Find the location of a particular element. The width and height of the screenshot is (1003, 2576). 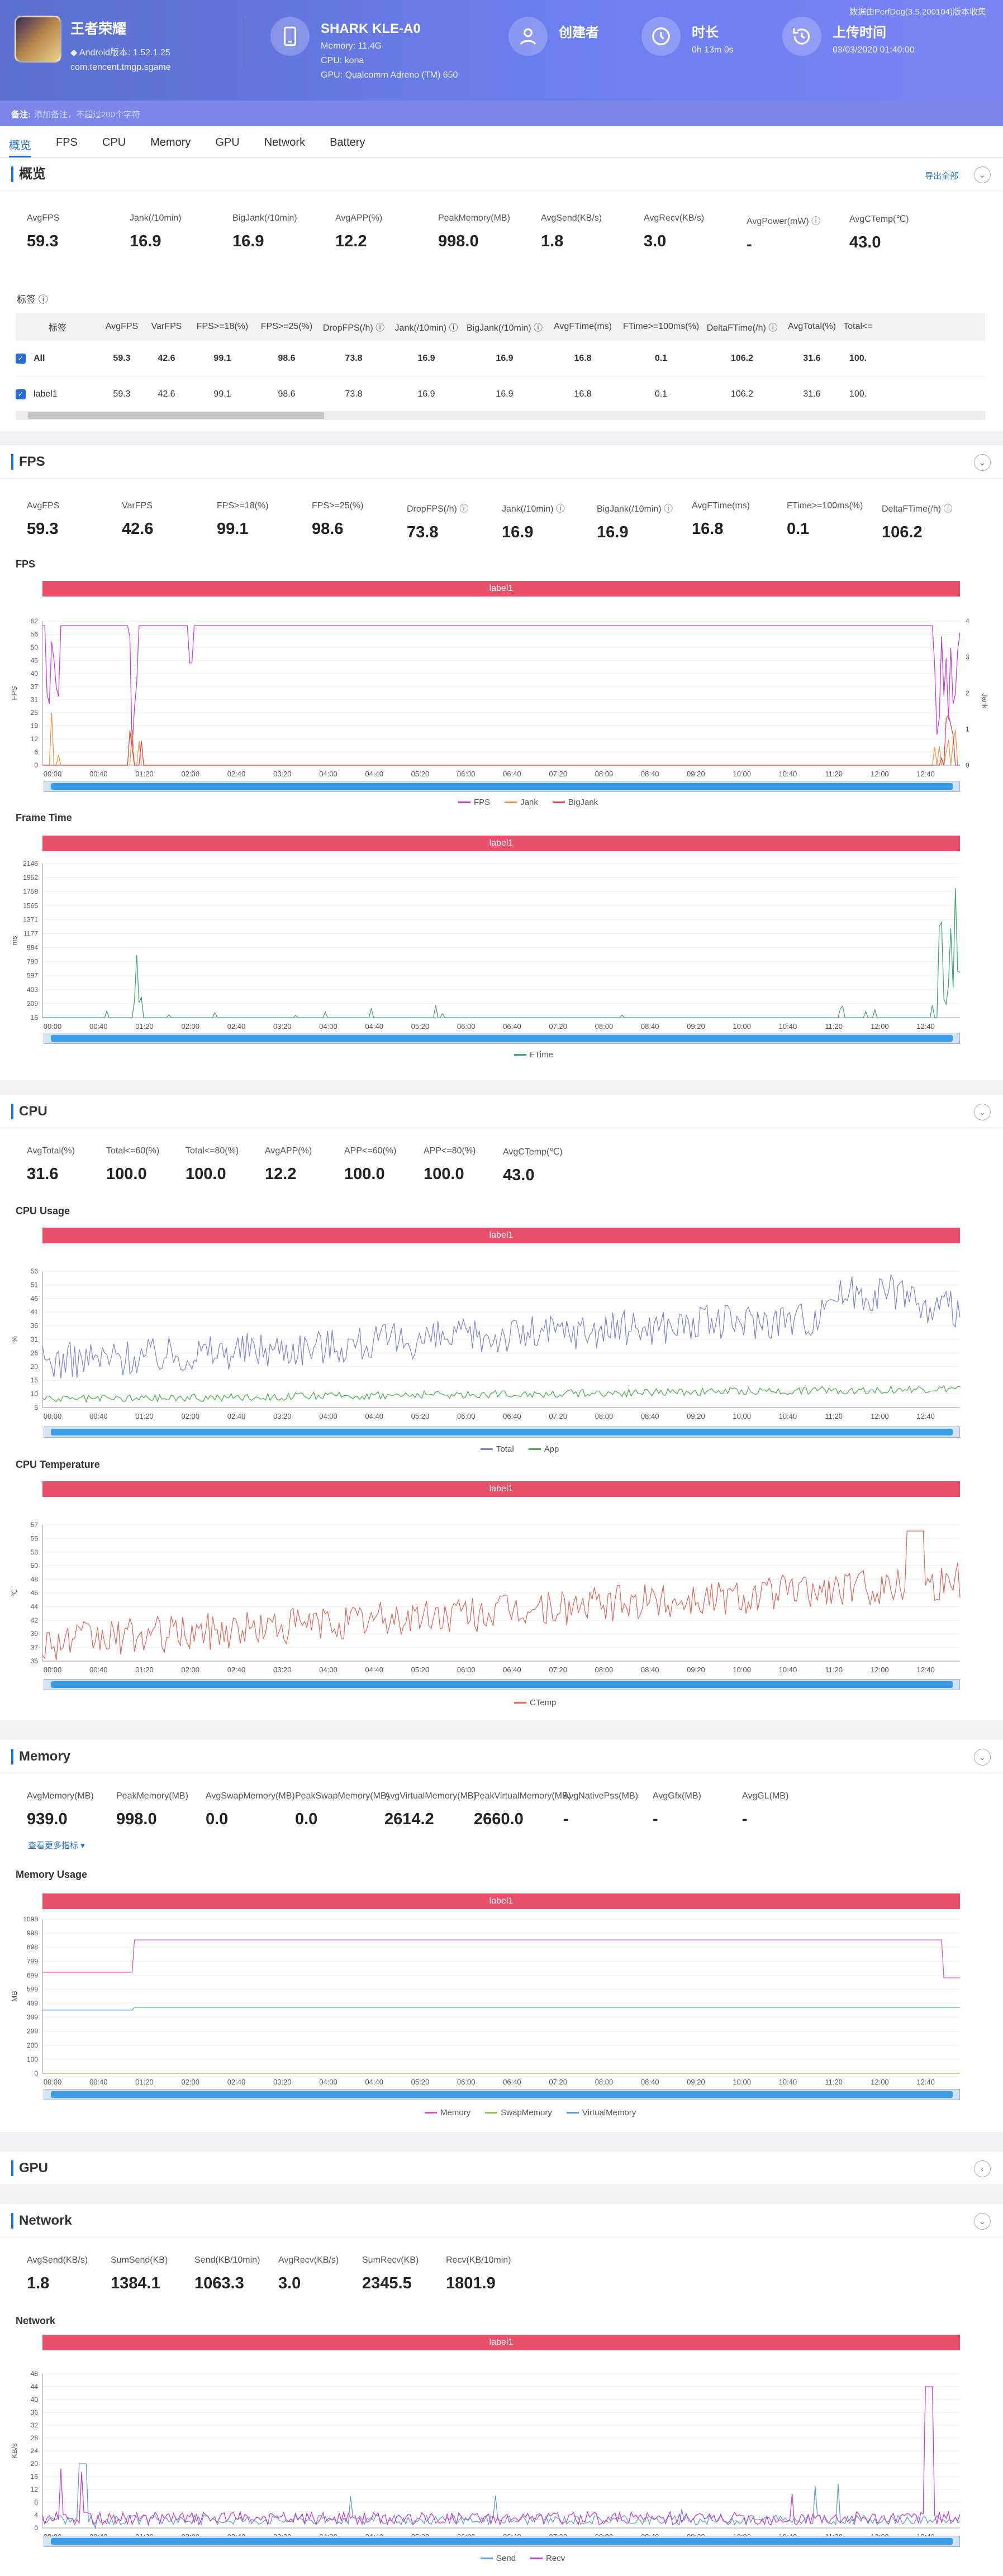

remark-input: 添加备注，不超过200个字符 is located at coordinates (87, 115).